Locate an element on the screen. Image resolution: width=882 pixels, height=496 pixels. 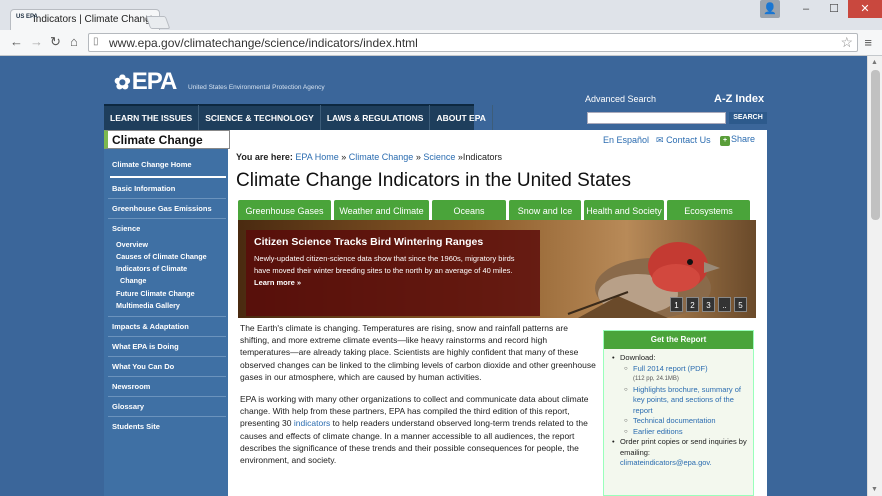
sidebar-item-newsroom: Newsroom is located at coordinates (131, 386).